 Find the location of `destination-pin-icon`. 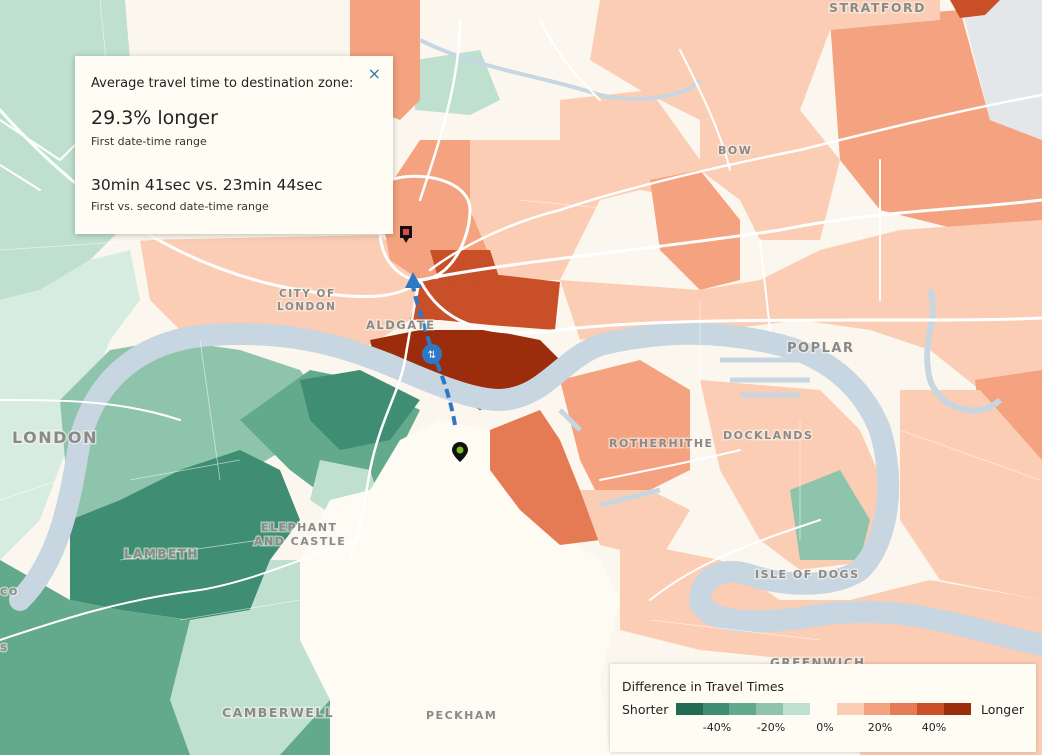

destination-pin-icon is located at coordinates (460, 452).